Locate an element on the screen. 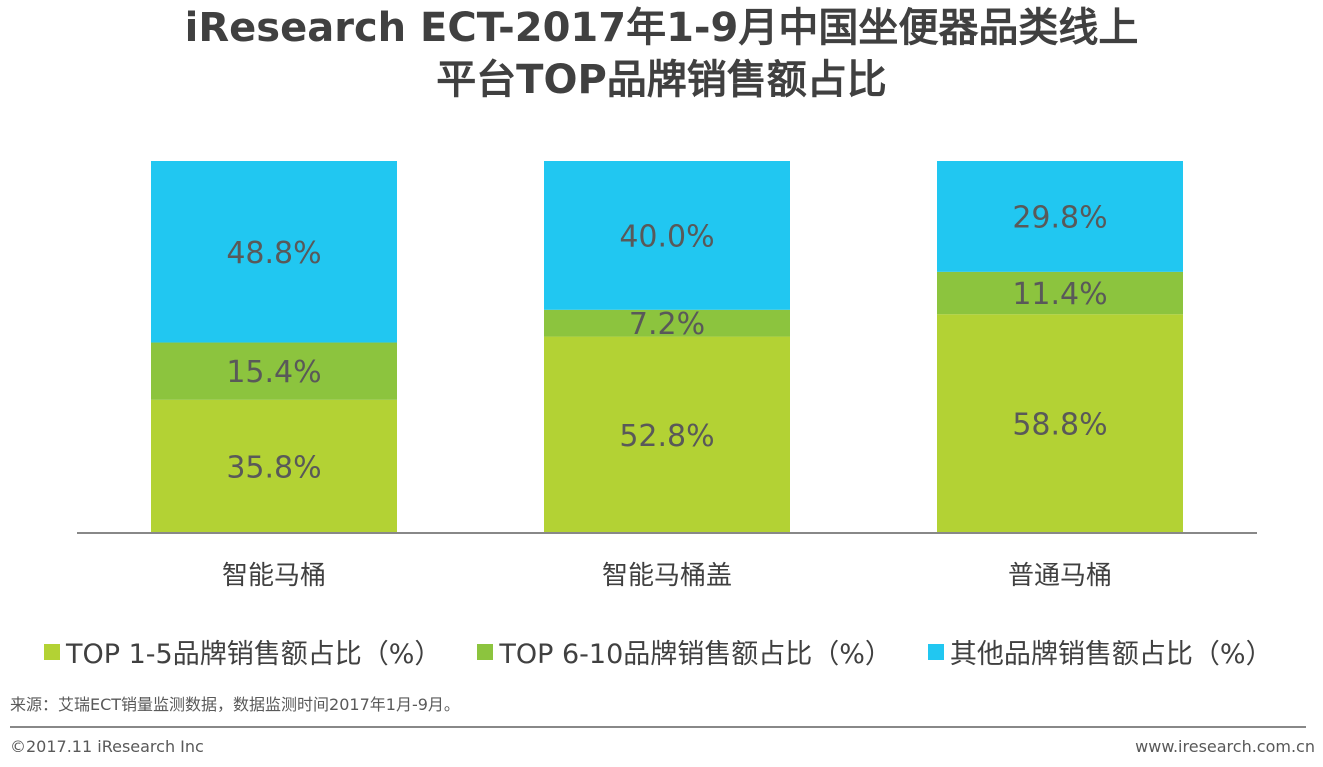  legend-label: 其他品牌销售额占比（%） is located at coordinates (1111, 654).